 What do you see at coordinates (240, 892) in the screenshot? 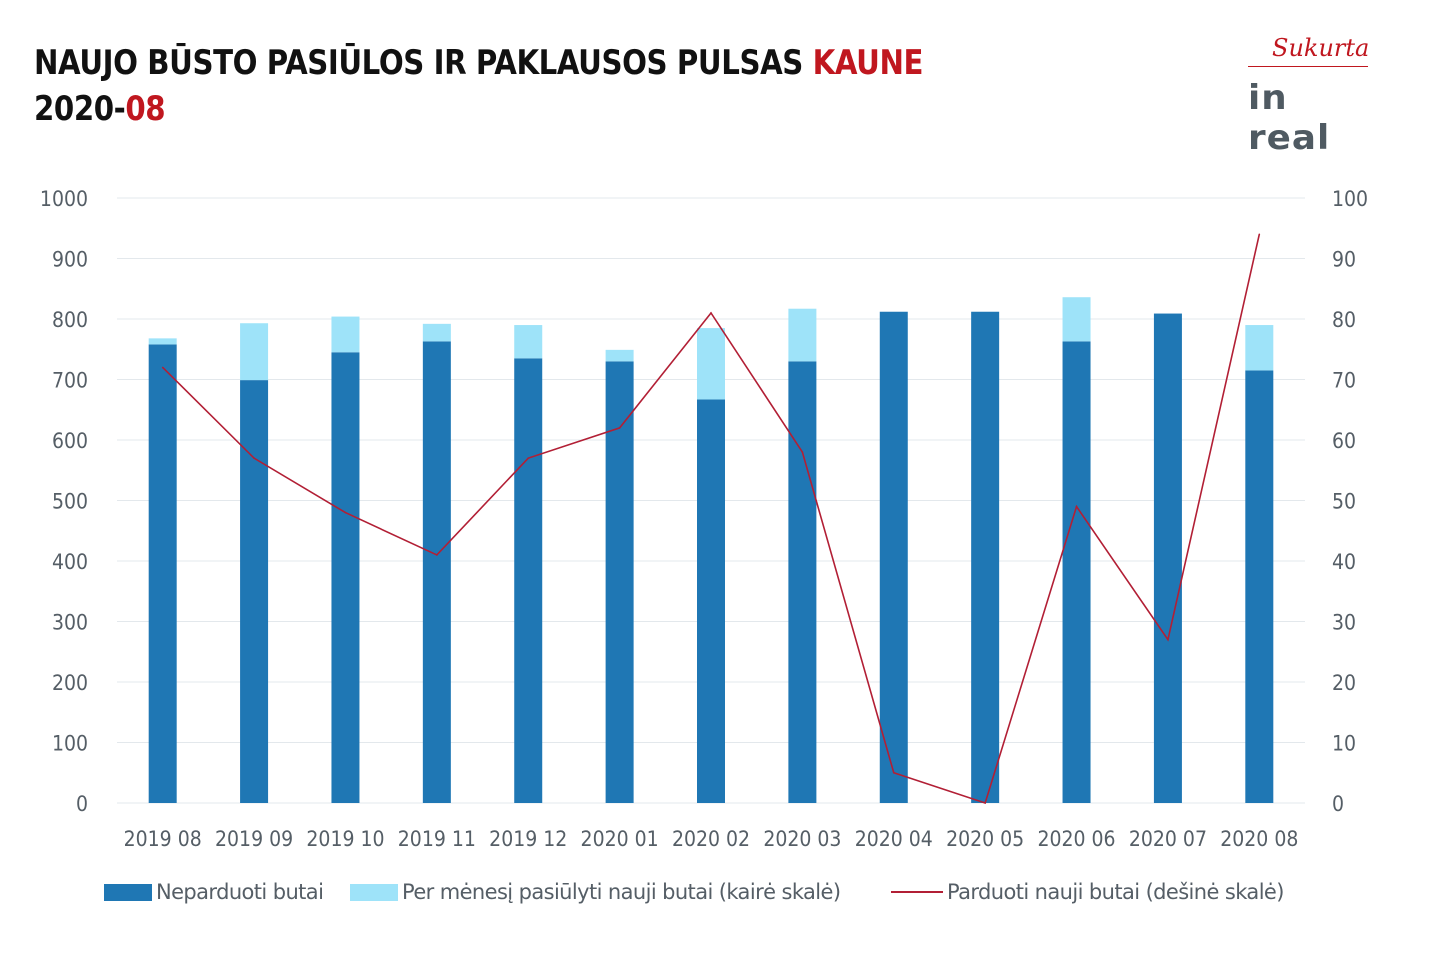
I see `legend-label-unsold: Neparduoti butai` at bounding box center [240, 892].